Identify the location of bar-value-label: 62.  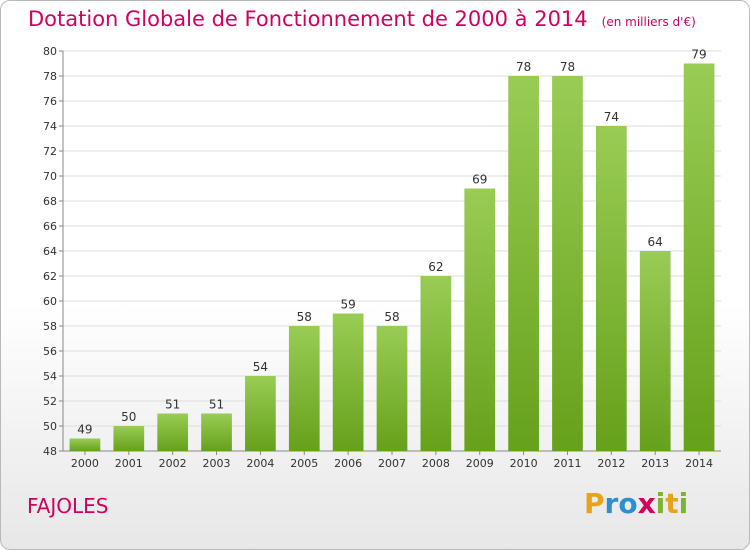
(435, 267).